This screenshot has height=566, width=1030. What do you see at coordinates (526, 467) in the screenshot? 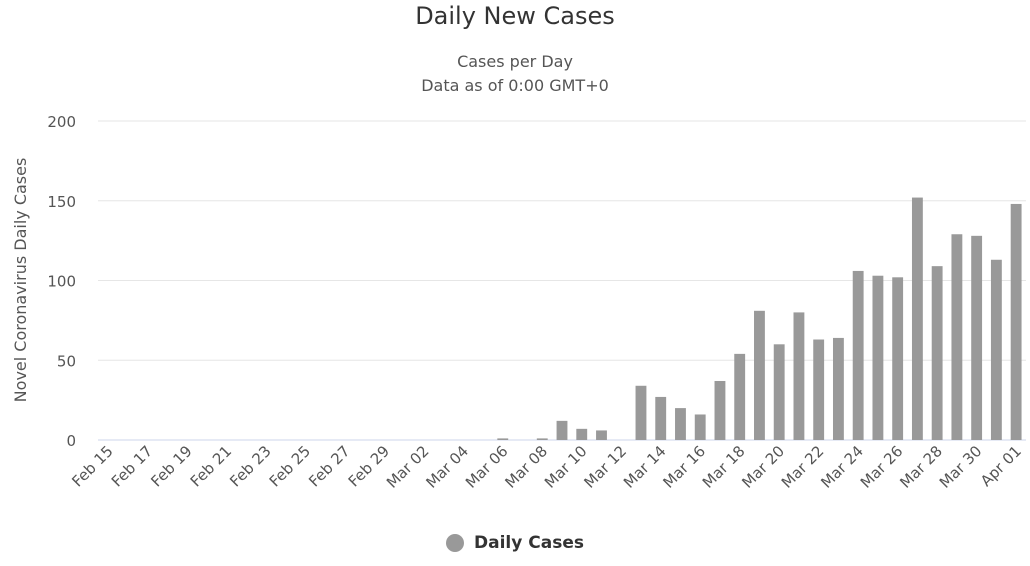
I see `x-tick-label: Mar 08` at bounding box center [526, 467].